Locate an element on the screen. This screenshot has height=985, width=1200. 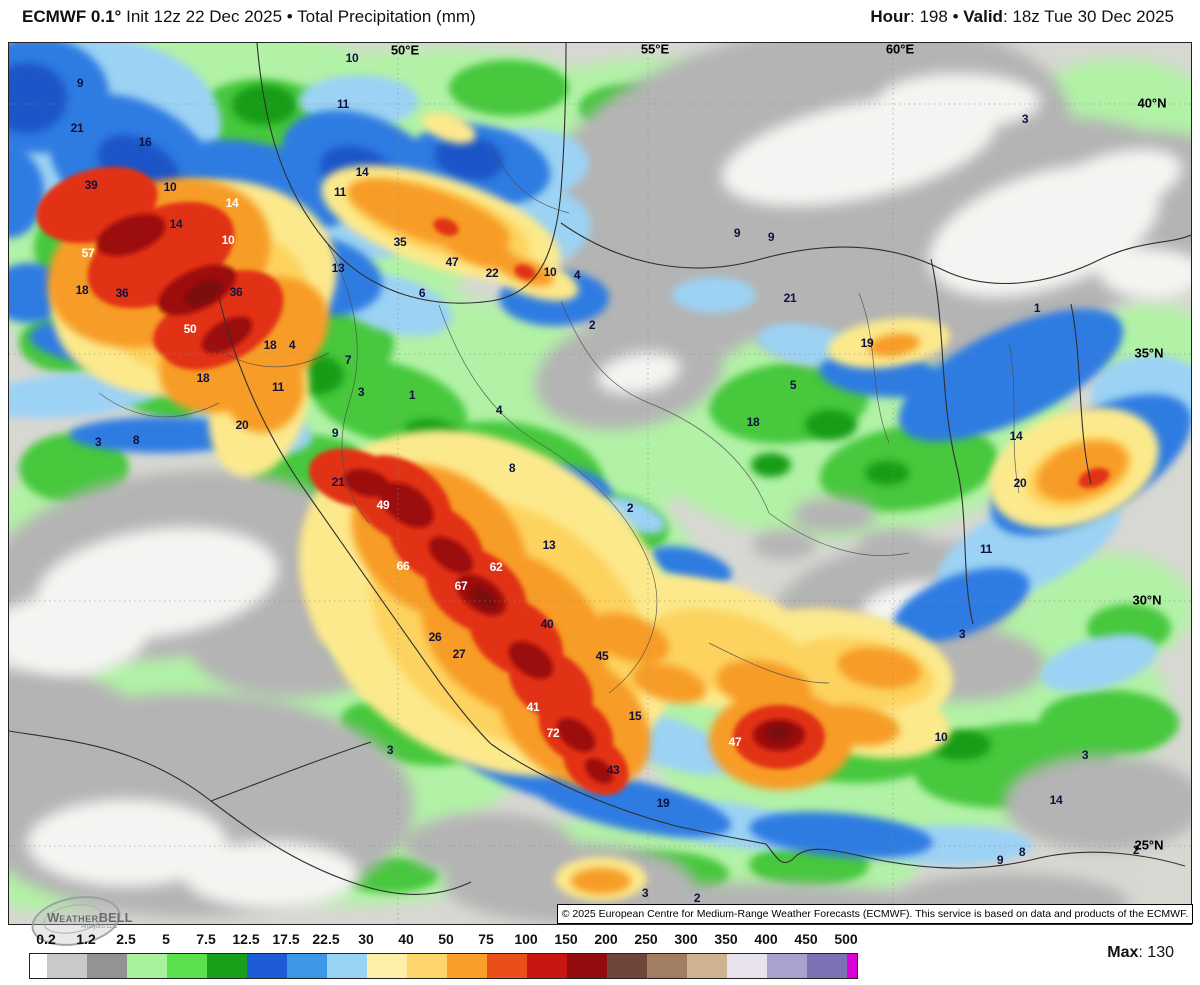
weatherbell-logo-text: WEATHERBELL is located at coordinates (90, 918).